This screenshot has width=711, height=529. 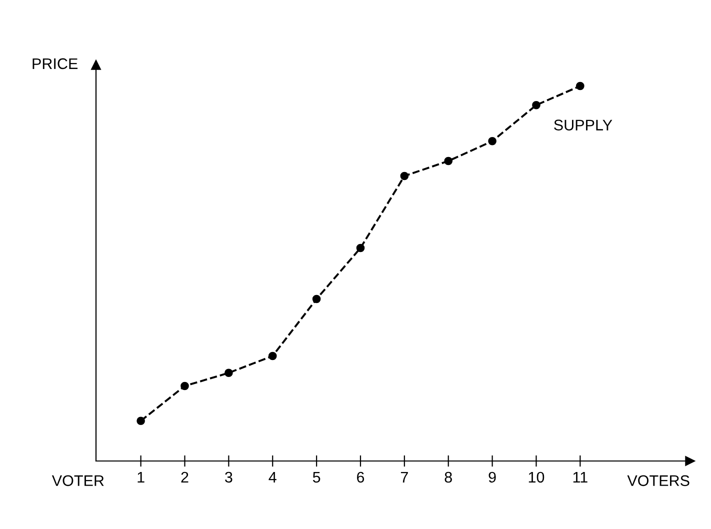 I want to click on x-tick-label: 10, so click(x=536, y=477).